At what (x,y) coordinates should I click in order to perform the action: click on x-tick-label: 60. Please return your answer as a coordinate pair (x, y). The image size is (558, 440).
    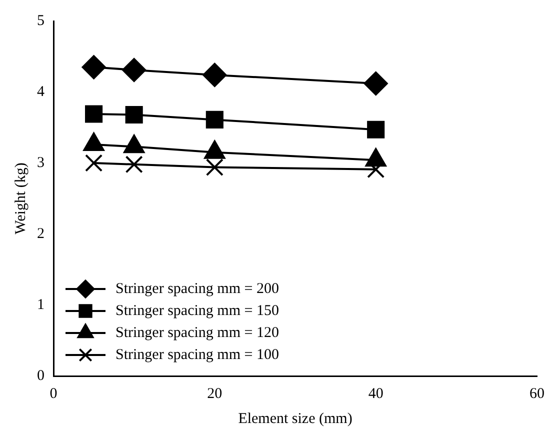
    Looking at the image, I should click on (537, 394).